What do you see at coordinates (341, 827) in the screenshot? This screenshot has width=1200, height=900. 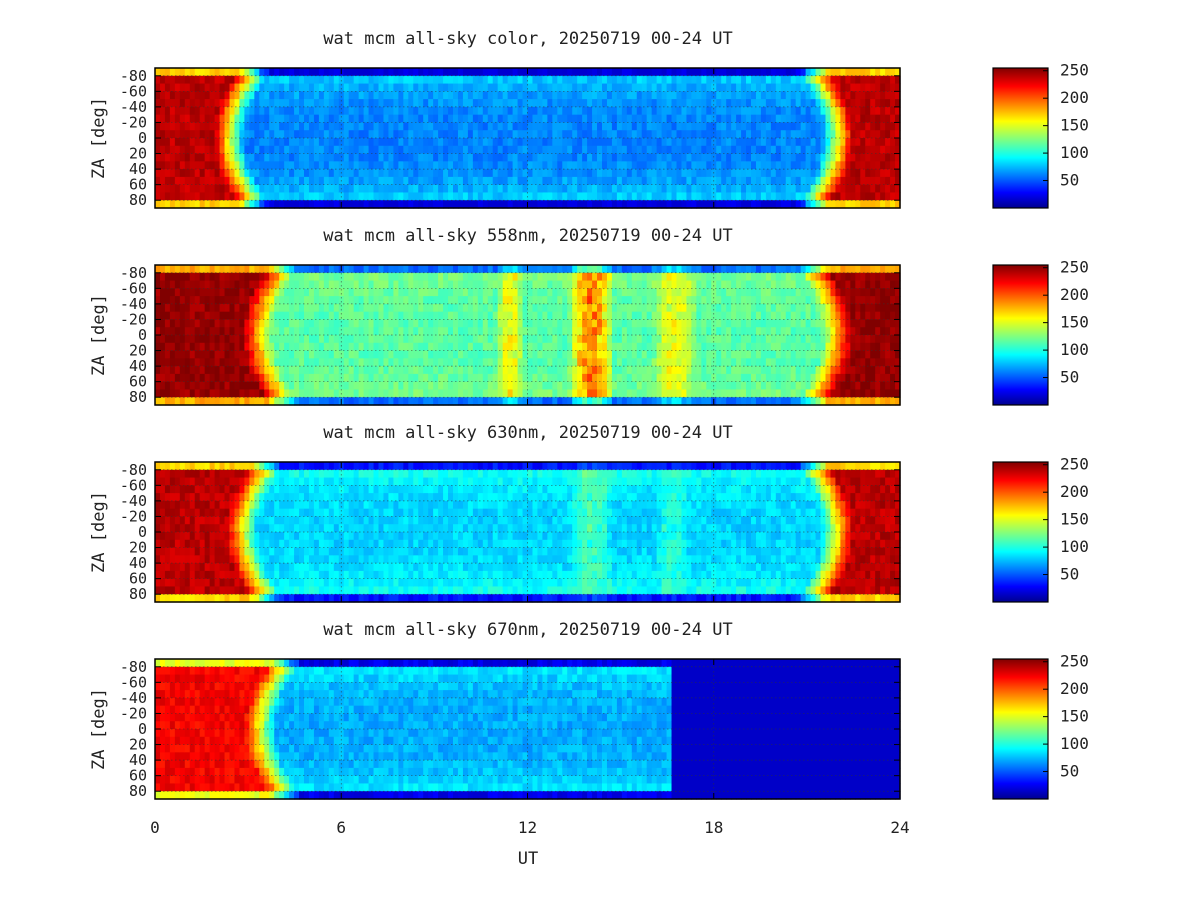 I see `x-tick-label: 6` at bounding box center [341, 827].